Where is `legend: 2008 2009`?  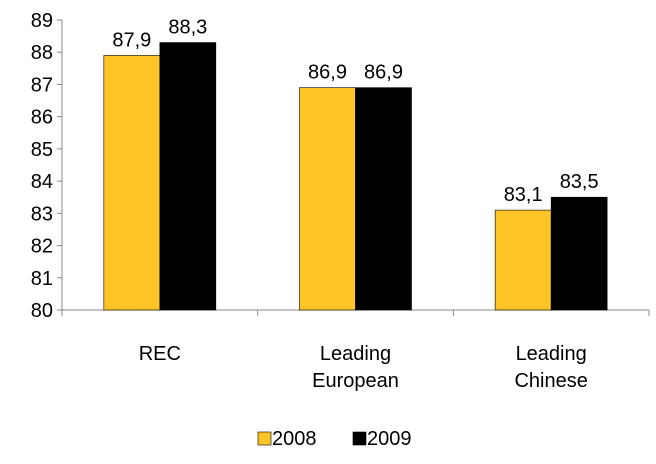 legend: 2008 2009 is located at coordinates (334, 439).